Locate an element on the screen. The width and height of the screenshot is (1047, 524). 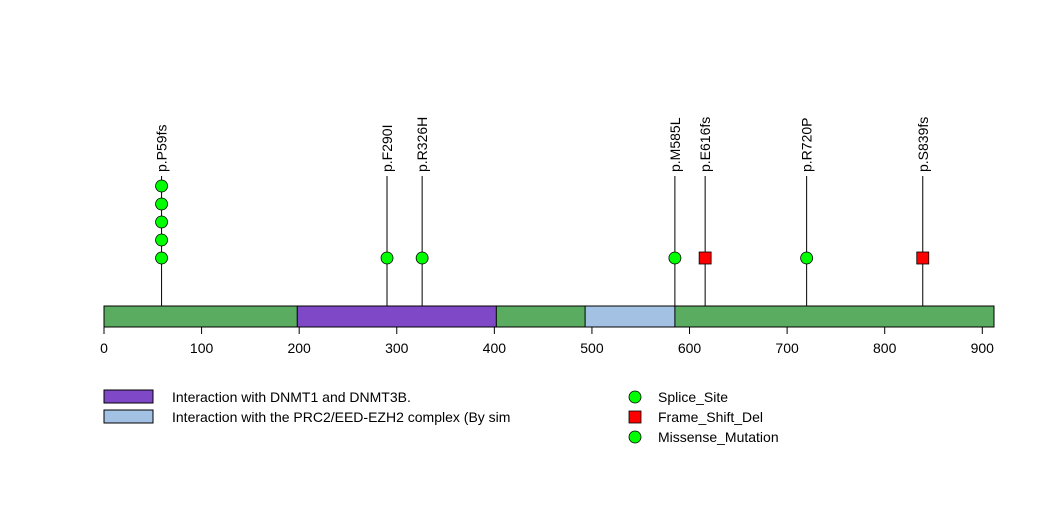
legend-domain-label-1: Interaction with DNMT1 and DNMT3B. is located at coordinates (291, 397).